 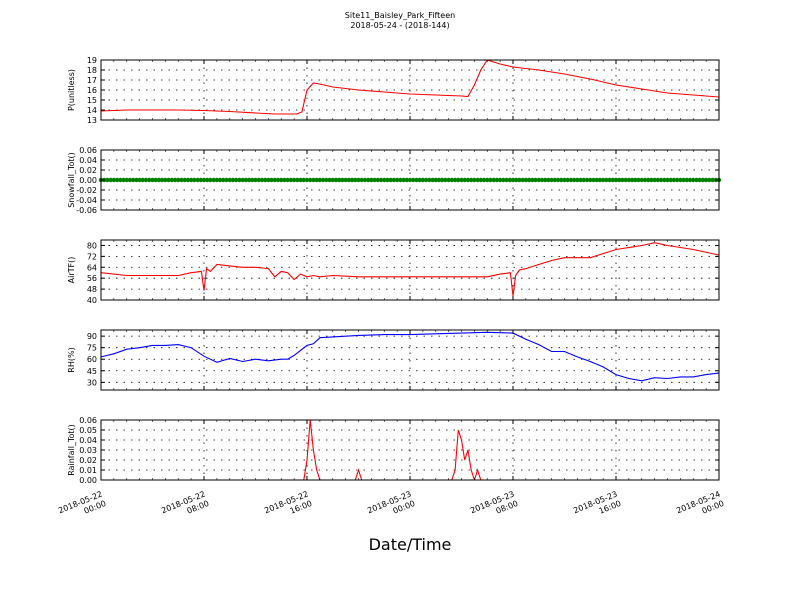 What do you see at coordinates (92, 359) in the screenshot?
I see `y-tick-label: 60` at bounding box center [92, 359].